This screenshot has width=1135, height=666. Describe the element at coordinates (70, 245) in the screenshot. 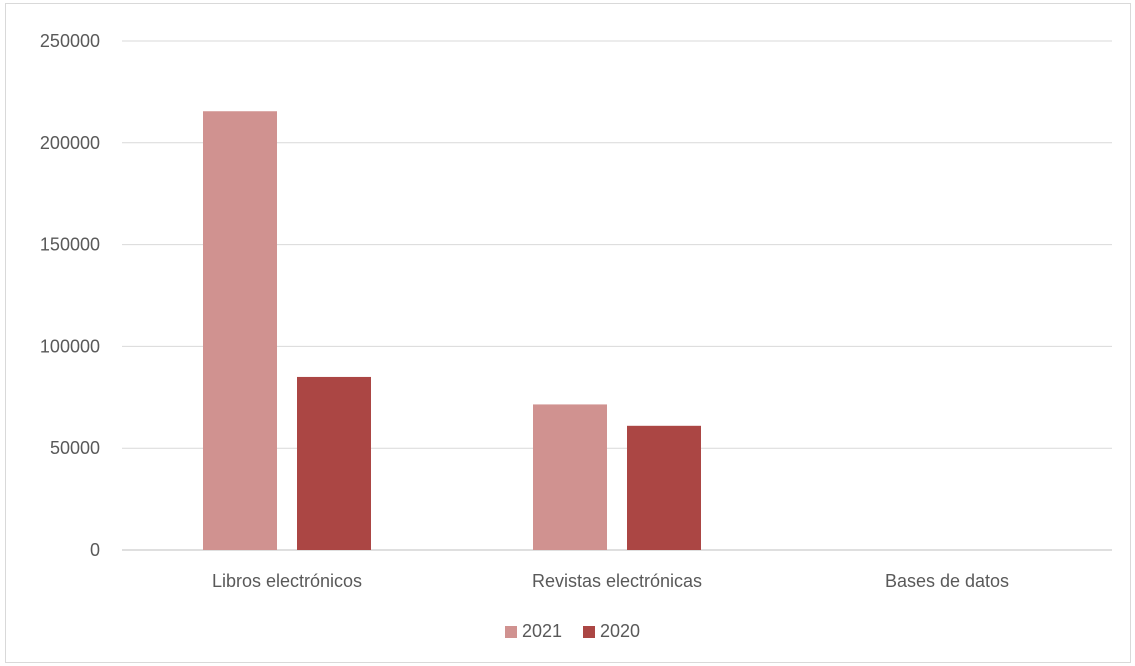

I see `y-tick-label: 150000` at that location.